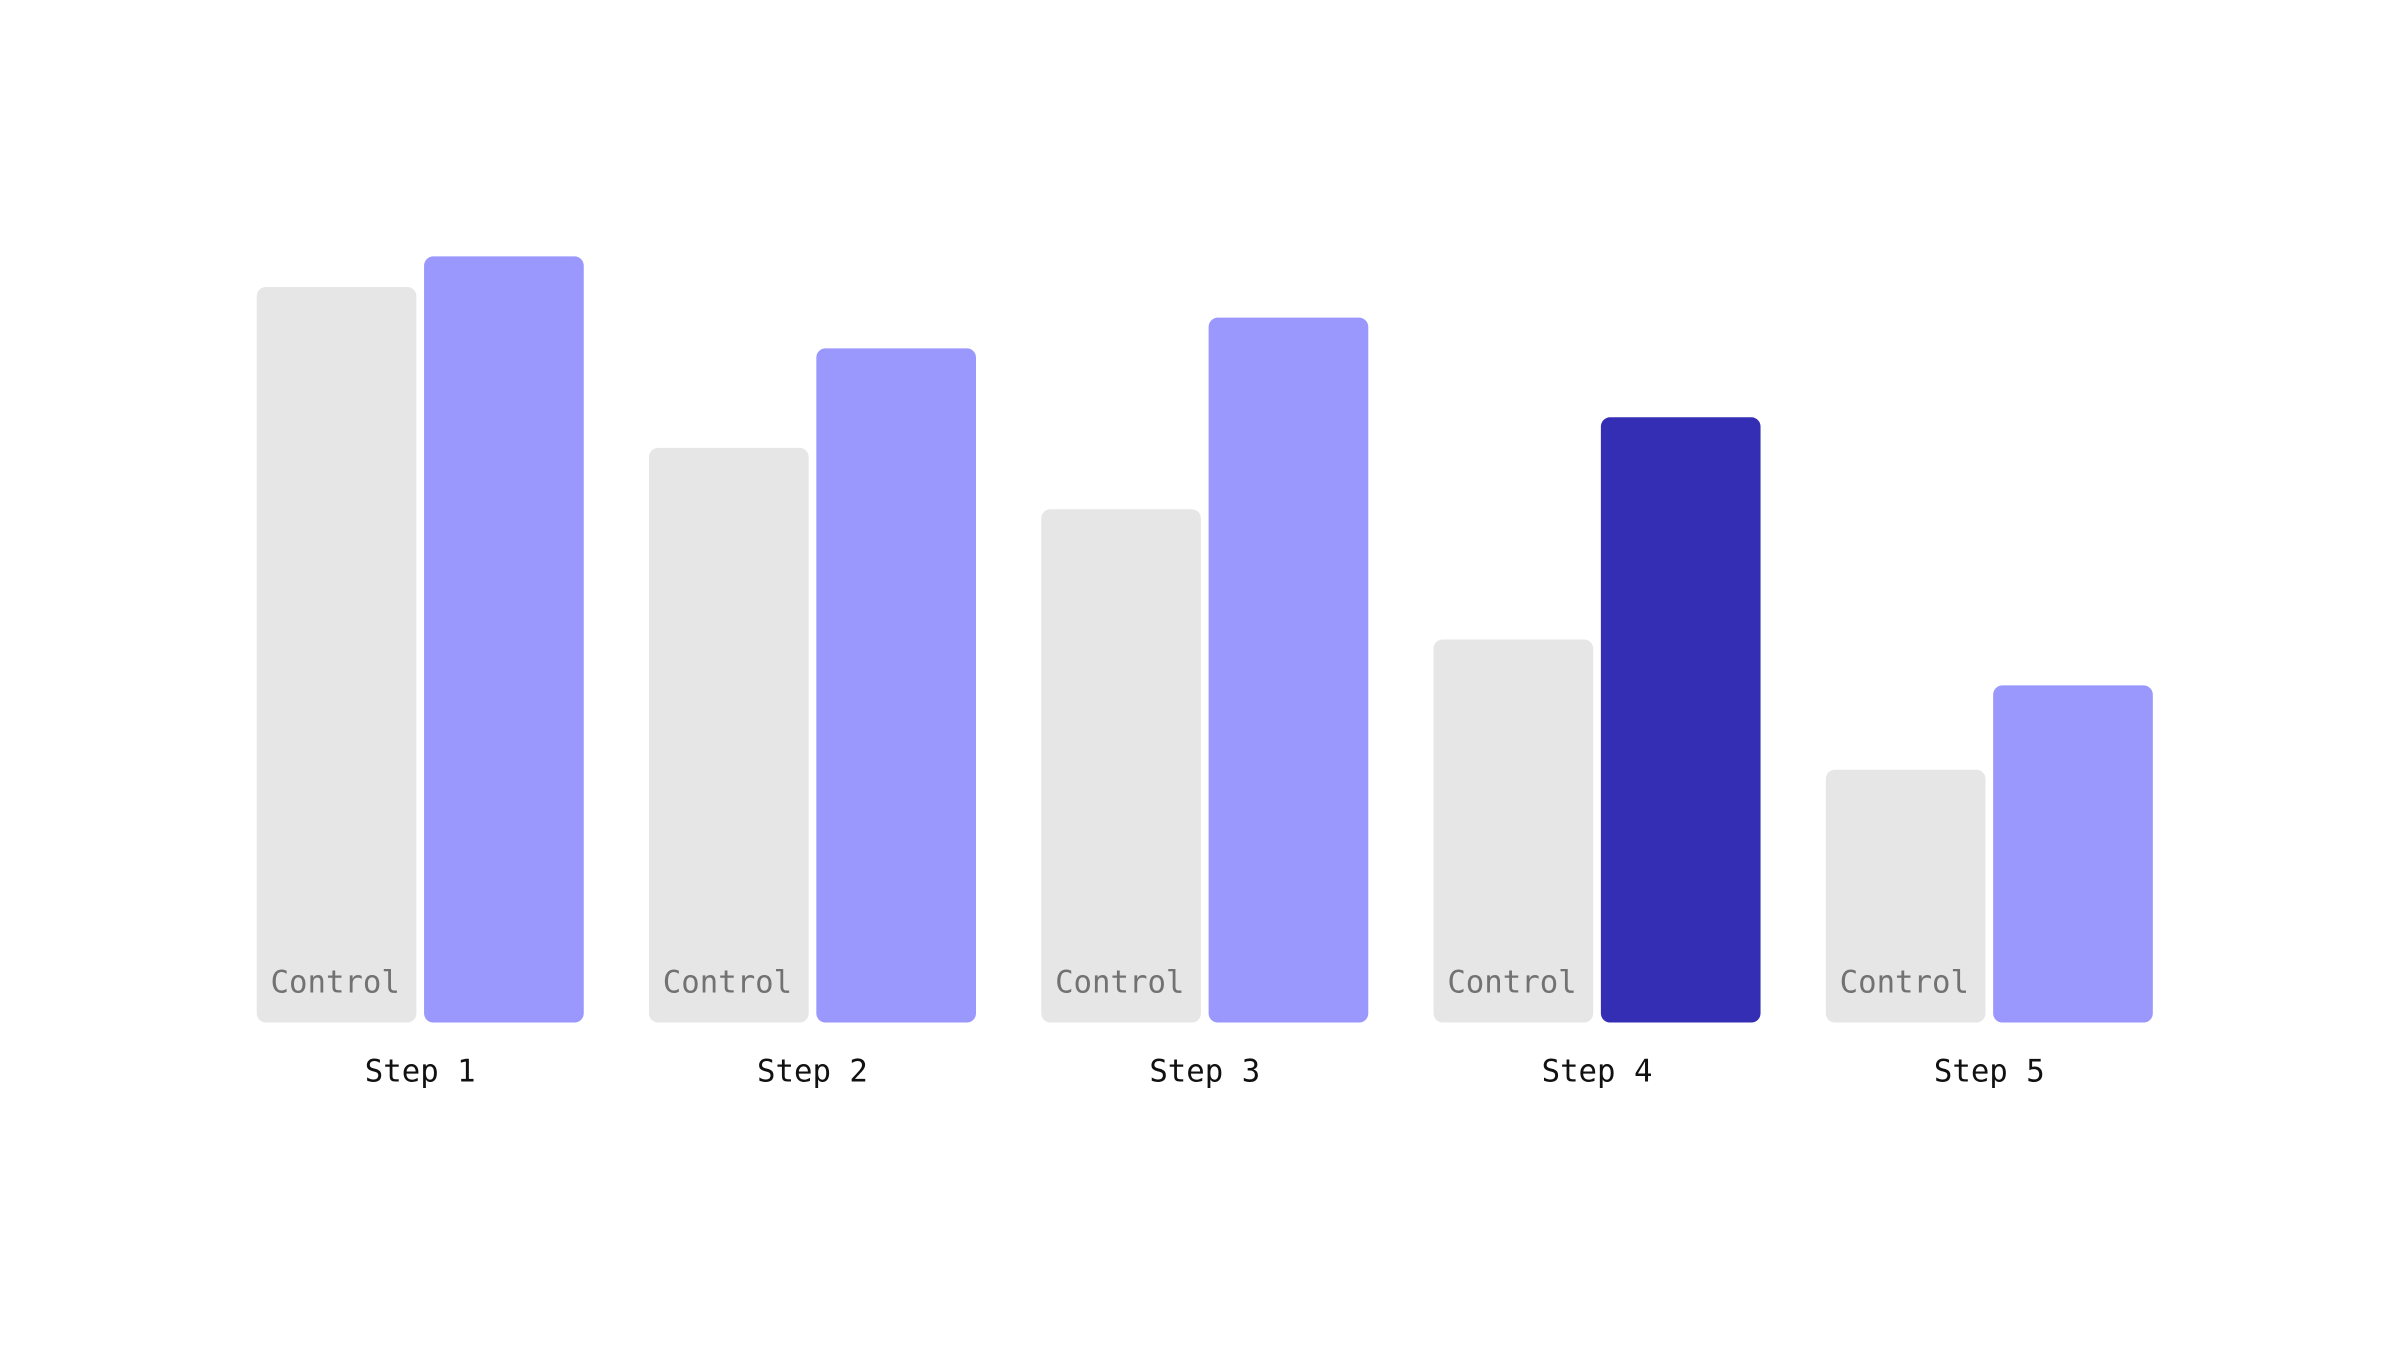  I want to click on x-tick-label: Step 4, so click(1597, 1072).